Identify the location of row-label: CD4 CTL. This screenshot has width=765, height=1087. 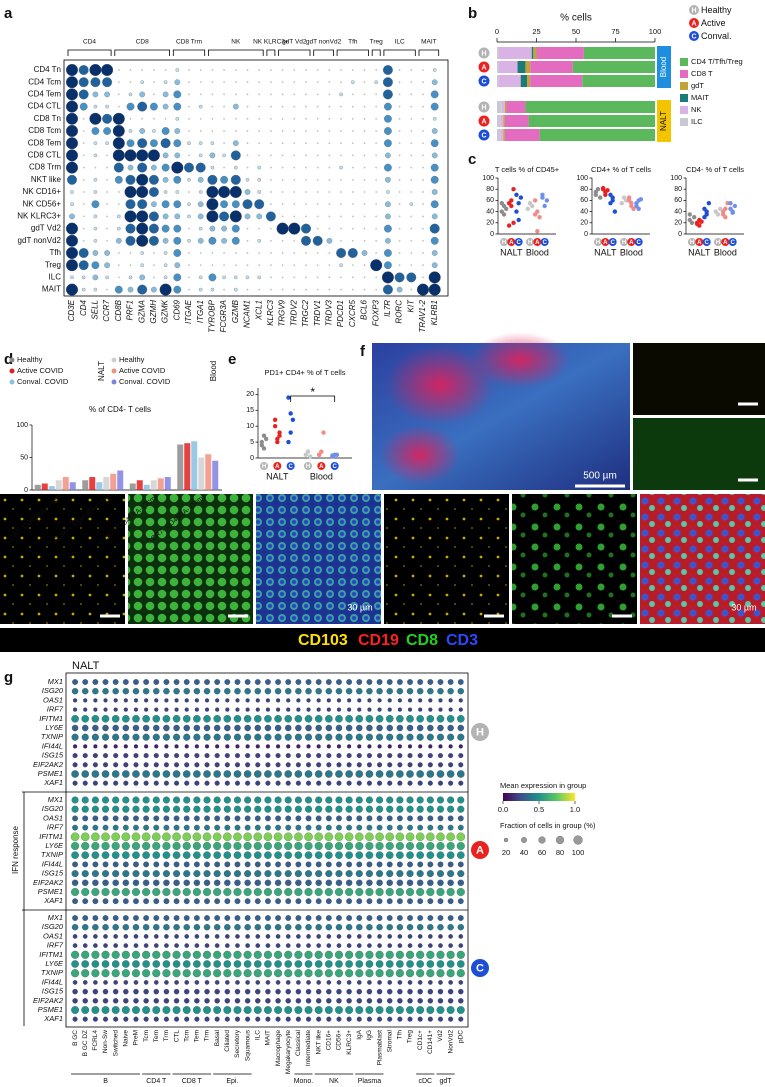
(45, 106).